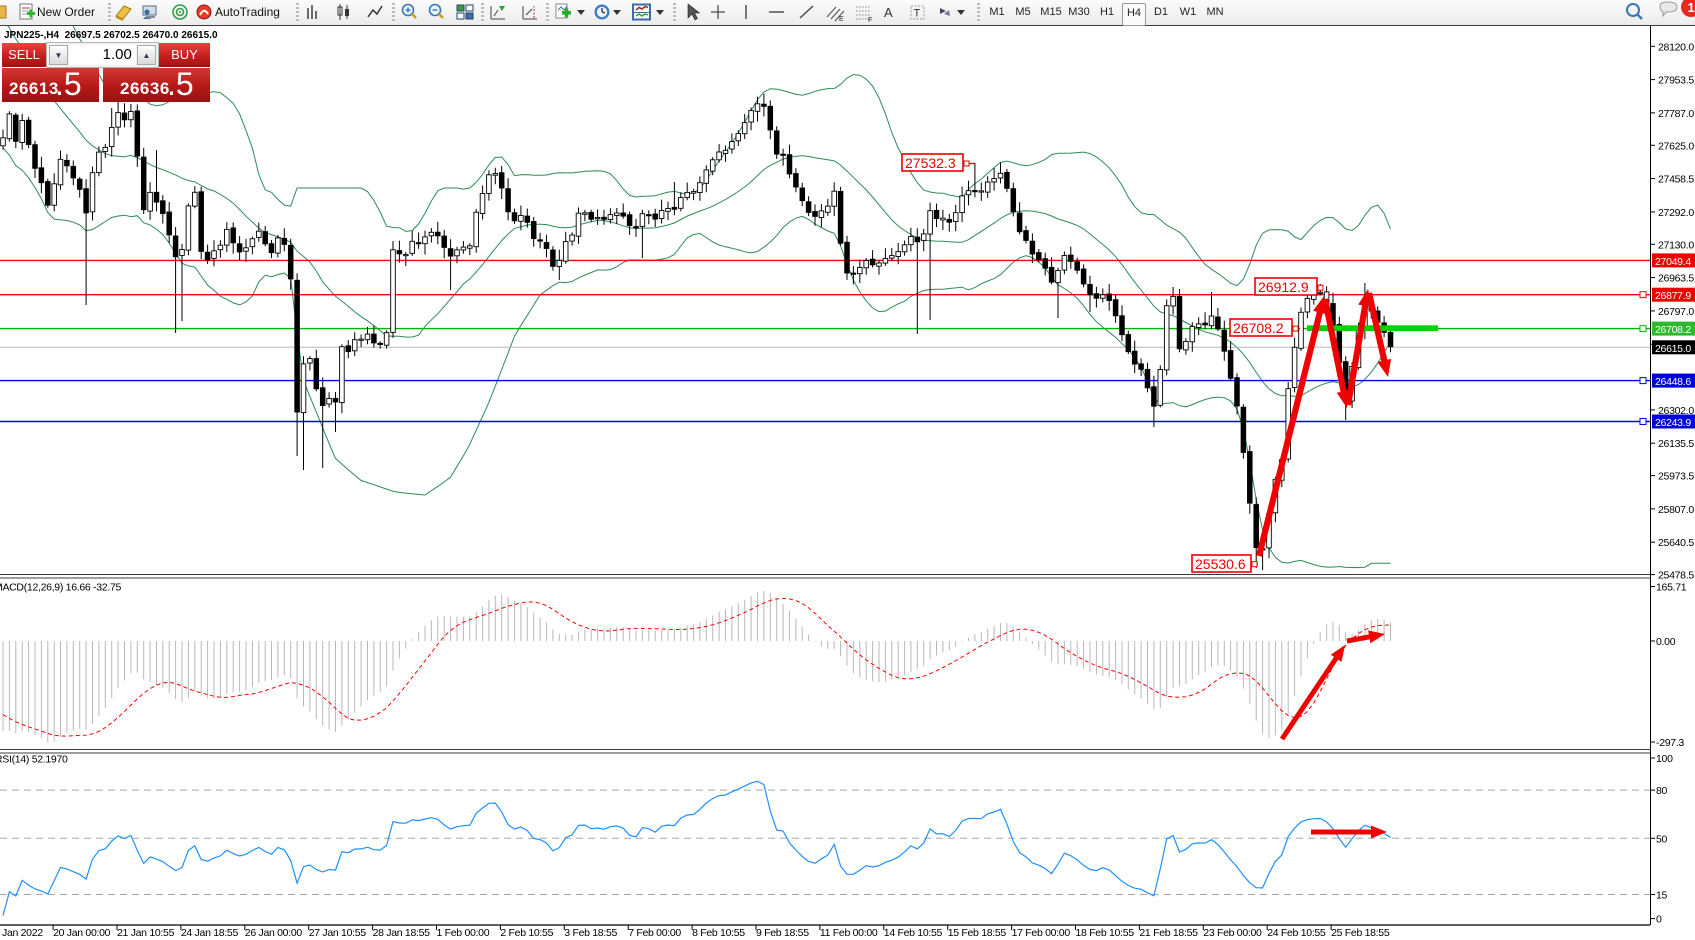 Image resolution: width=1695 pixels, height=940 pixels. I want to click on svg-text: 21 Jan 10:55, so click(146, 933).